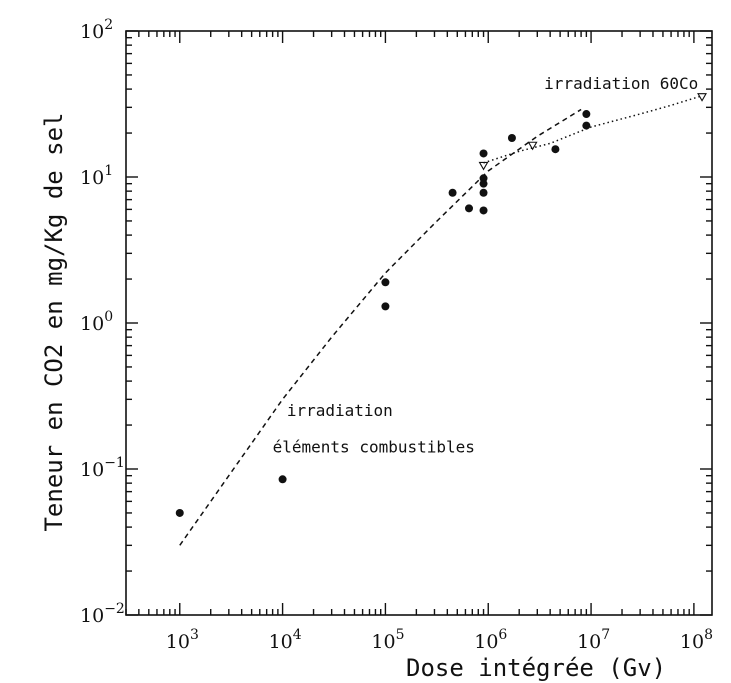  I want to click on y-tick-label: 10⁻¹, so click(102, 468).